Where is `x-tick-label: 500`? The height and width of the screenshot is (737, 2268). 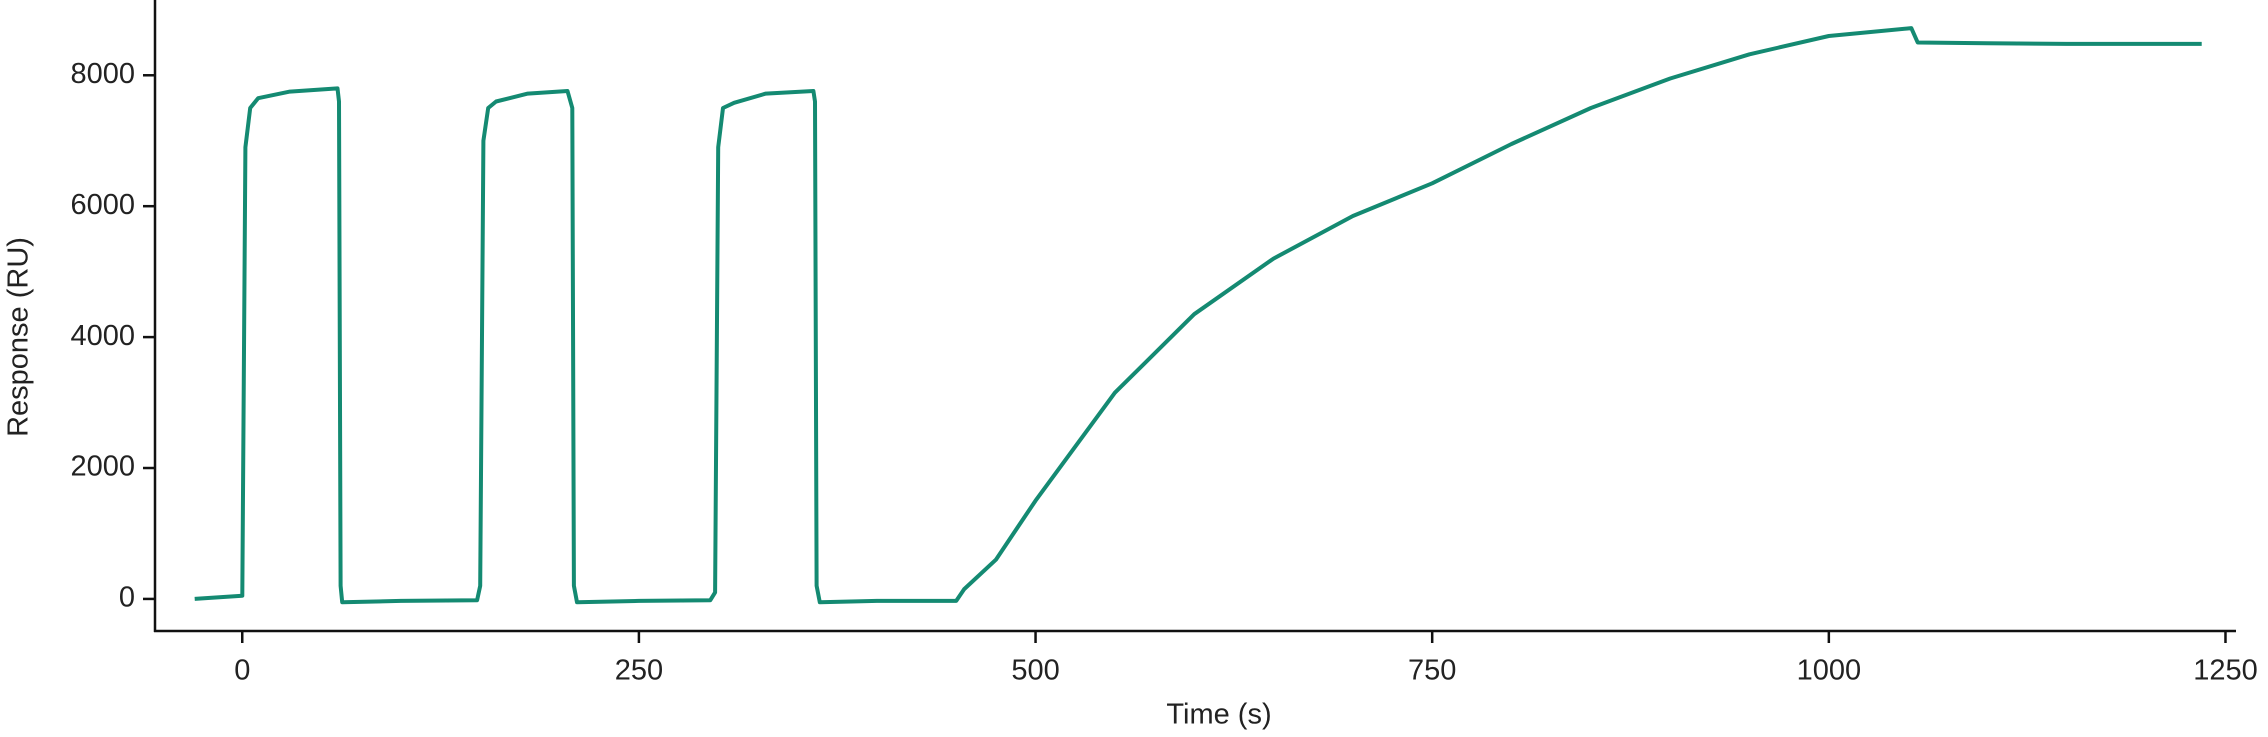 x-tick-label: 500 is located at coordinates (1035, 671).